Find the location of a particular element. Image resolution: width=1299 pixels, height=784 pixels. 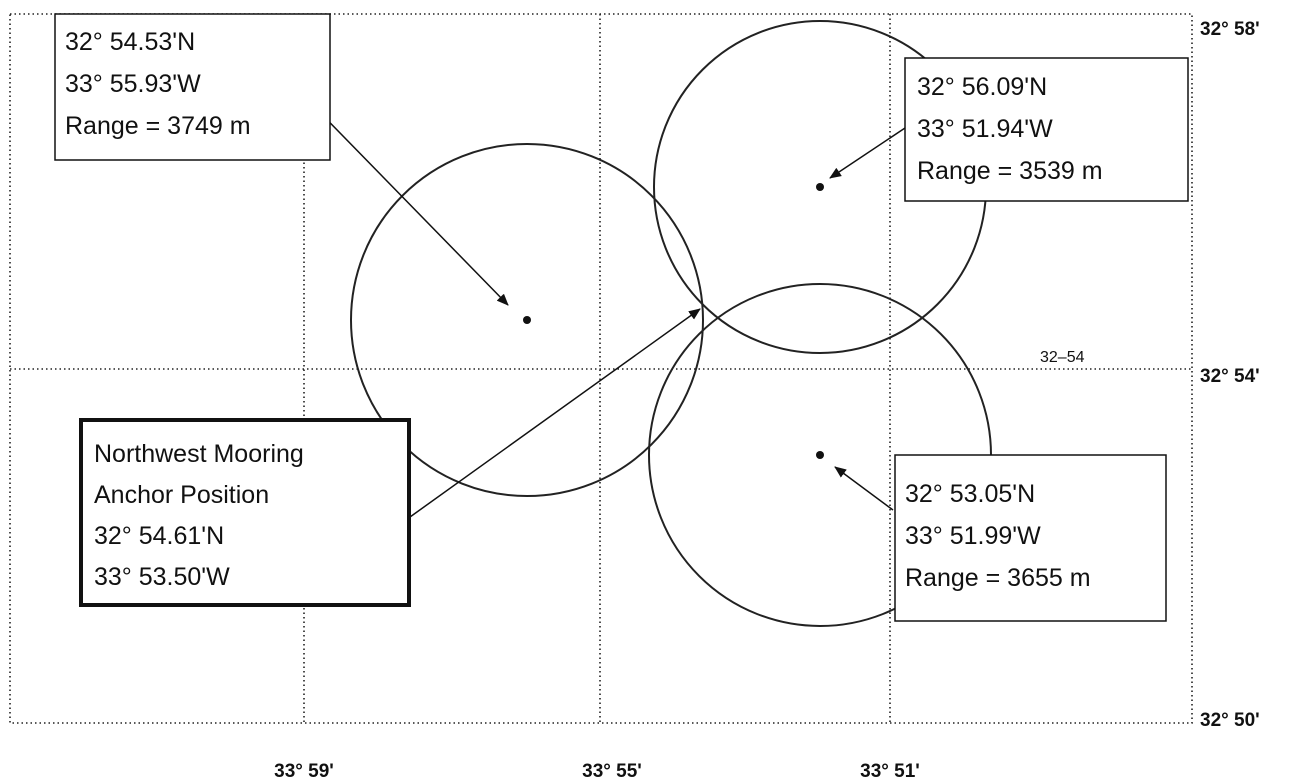

range-circle is located at coordinates (527, 320).